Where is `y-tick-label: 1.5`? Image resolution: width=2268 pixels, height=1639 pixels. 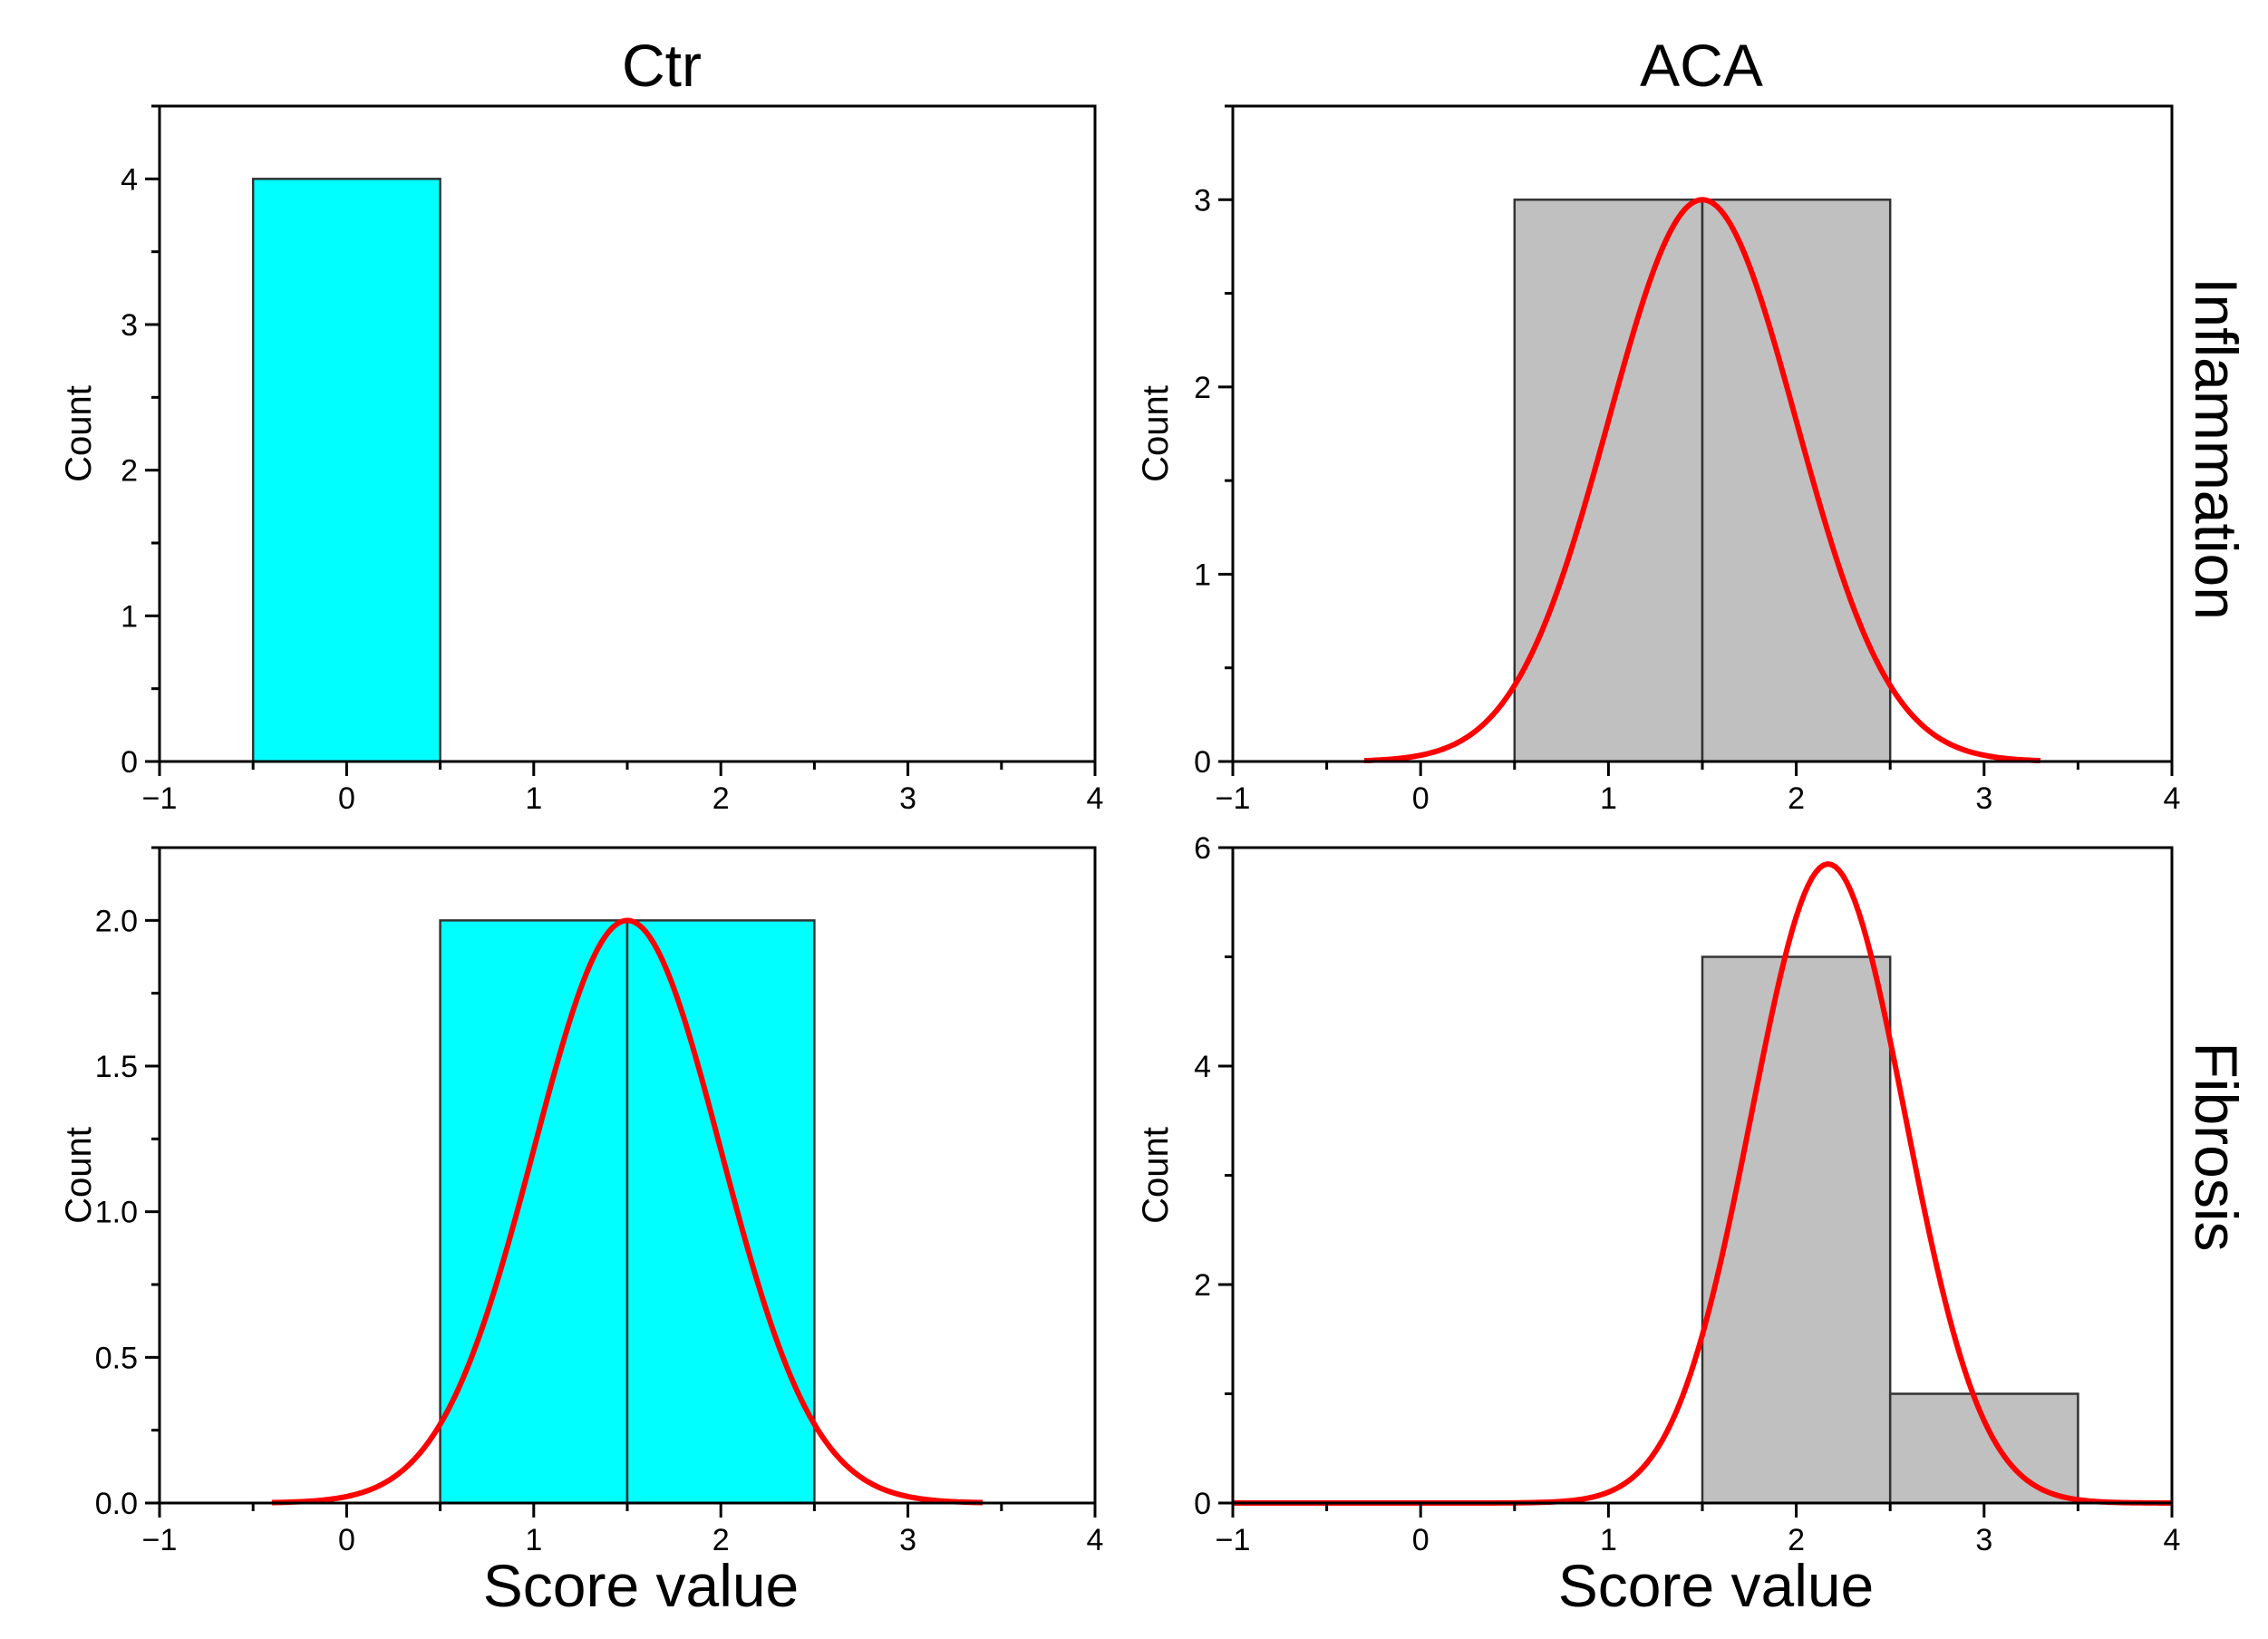
y-tick-label: 1.5 is located at coordinates (116, 1067).